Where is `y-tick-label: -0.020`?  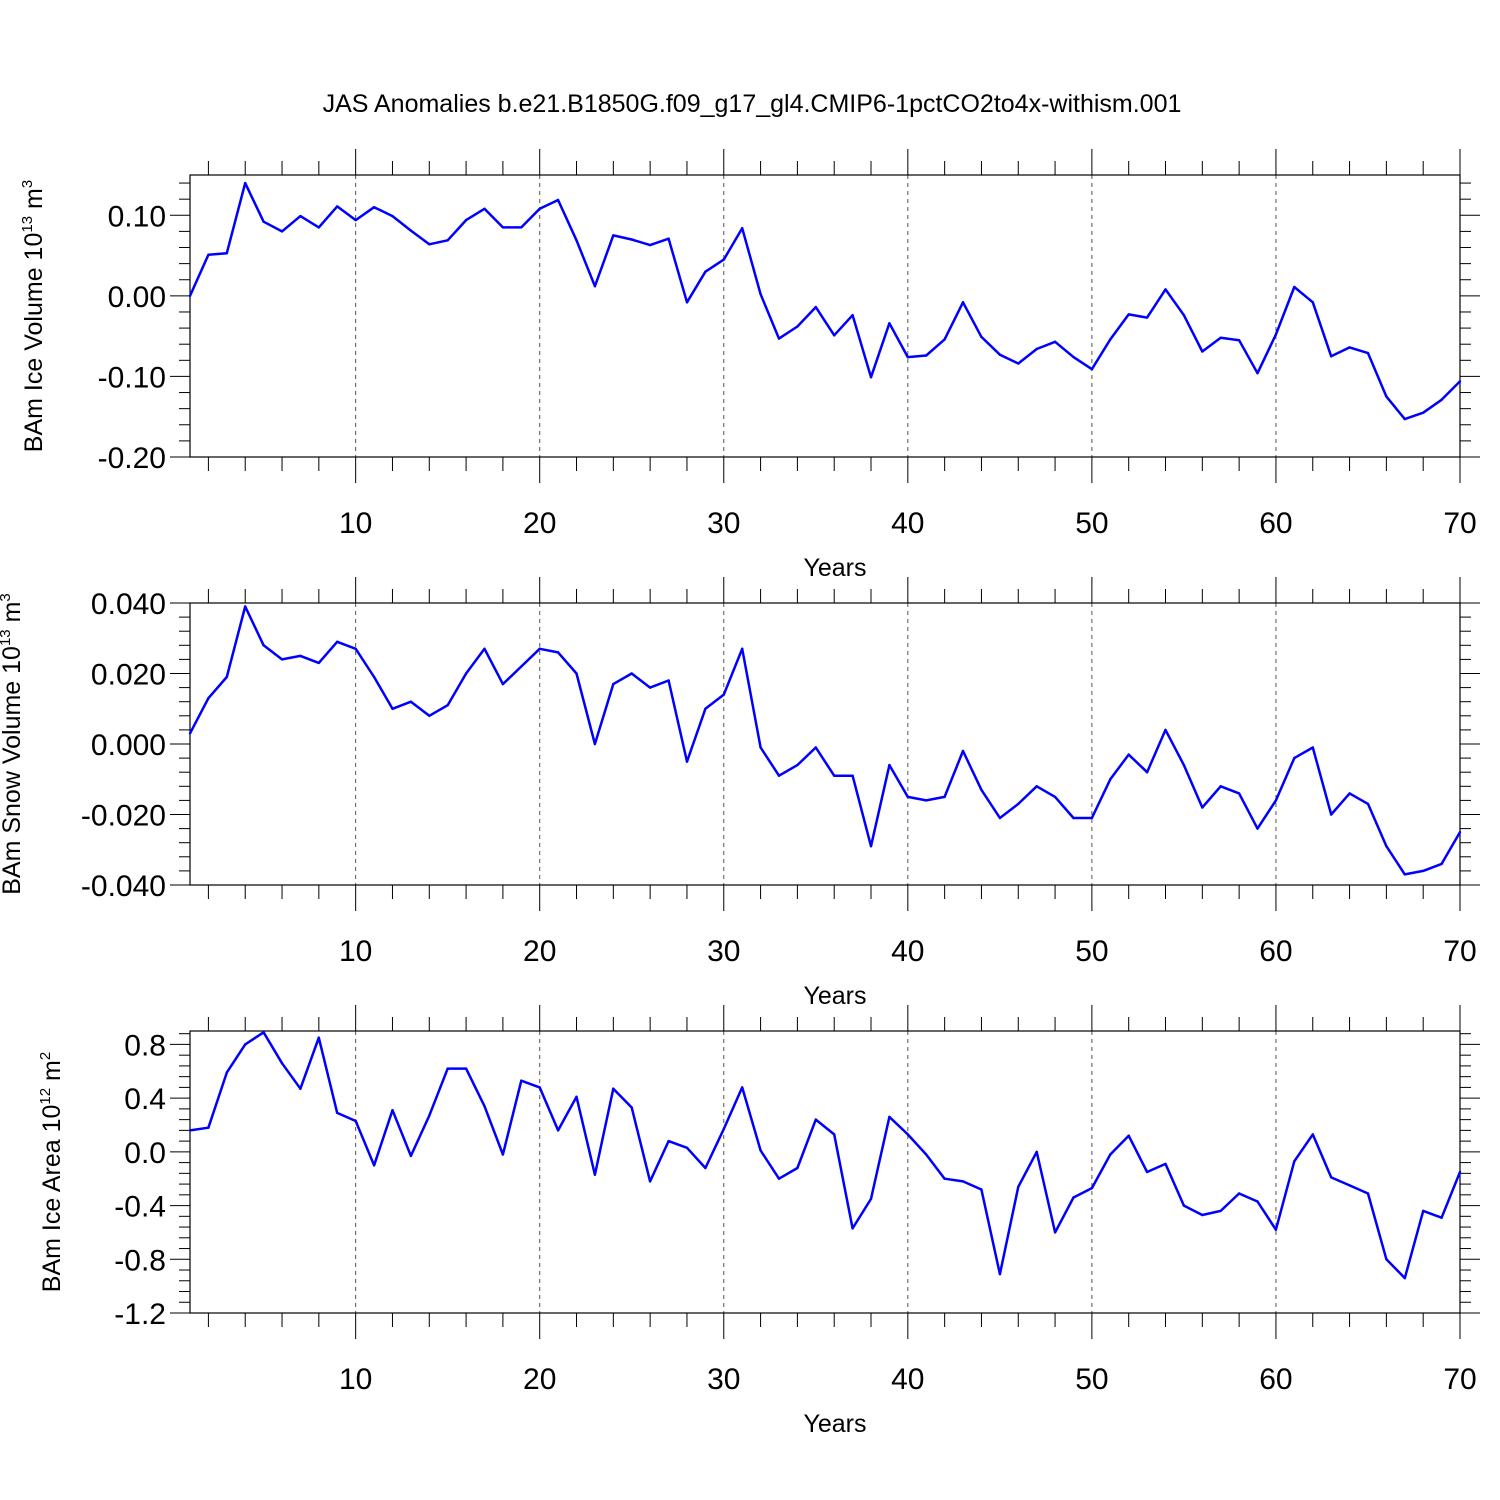 y-tick-label: -0.020 is located at coordinates (123, 816).